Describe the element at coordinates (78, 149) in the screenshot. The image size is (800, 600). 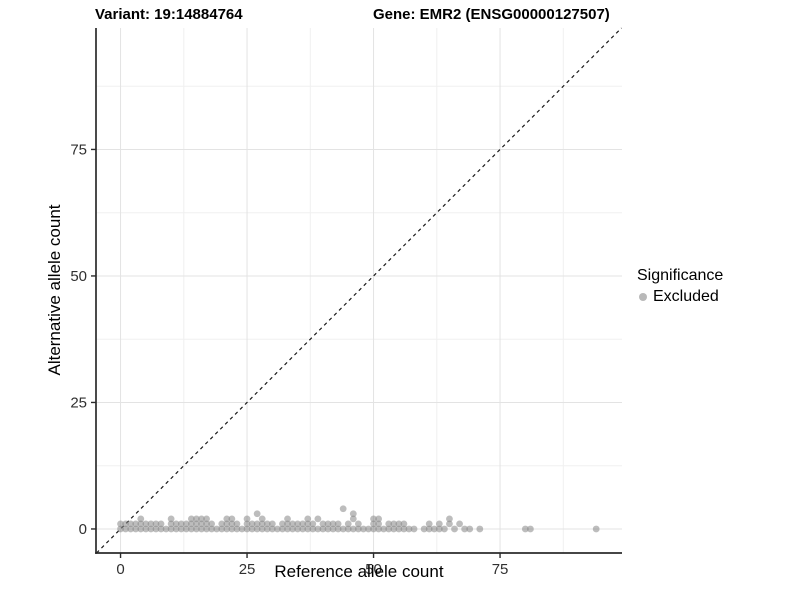
I see `y-tick-label: 75` at that location.